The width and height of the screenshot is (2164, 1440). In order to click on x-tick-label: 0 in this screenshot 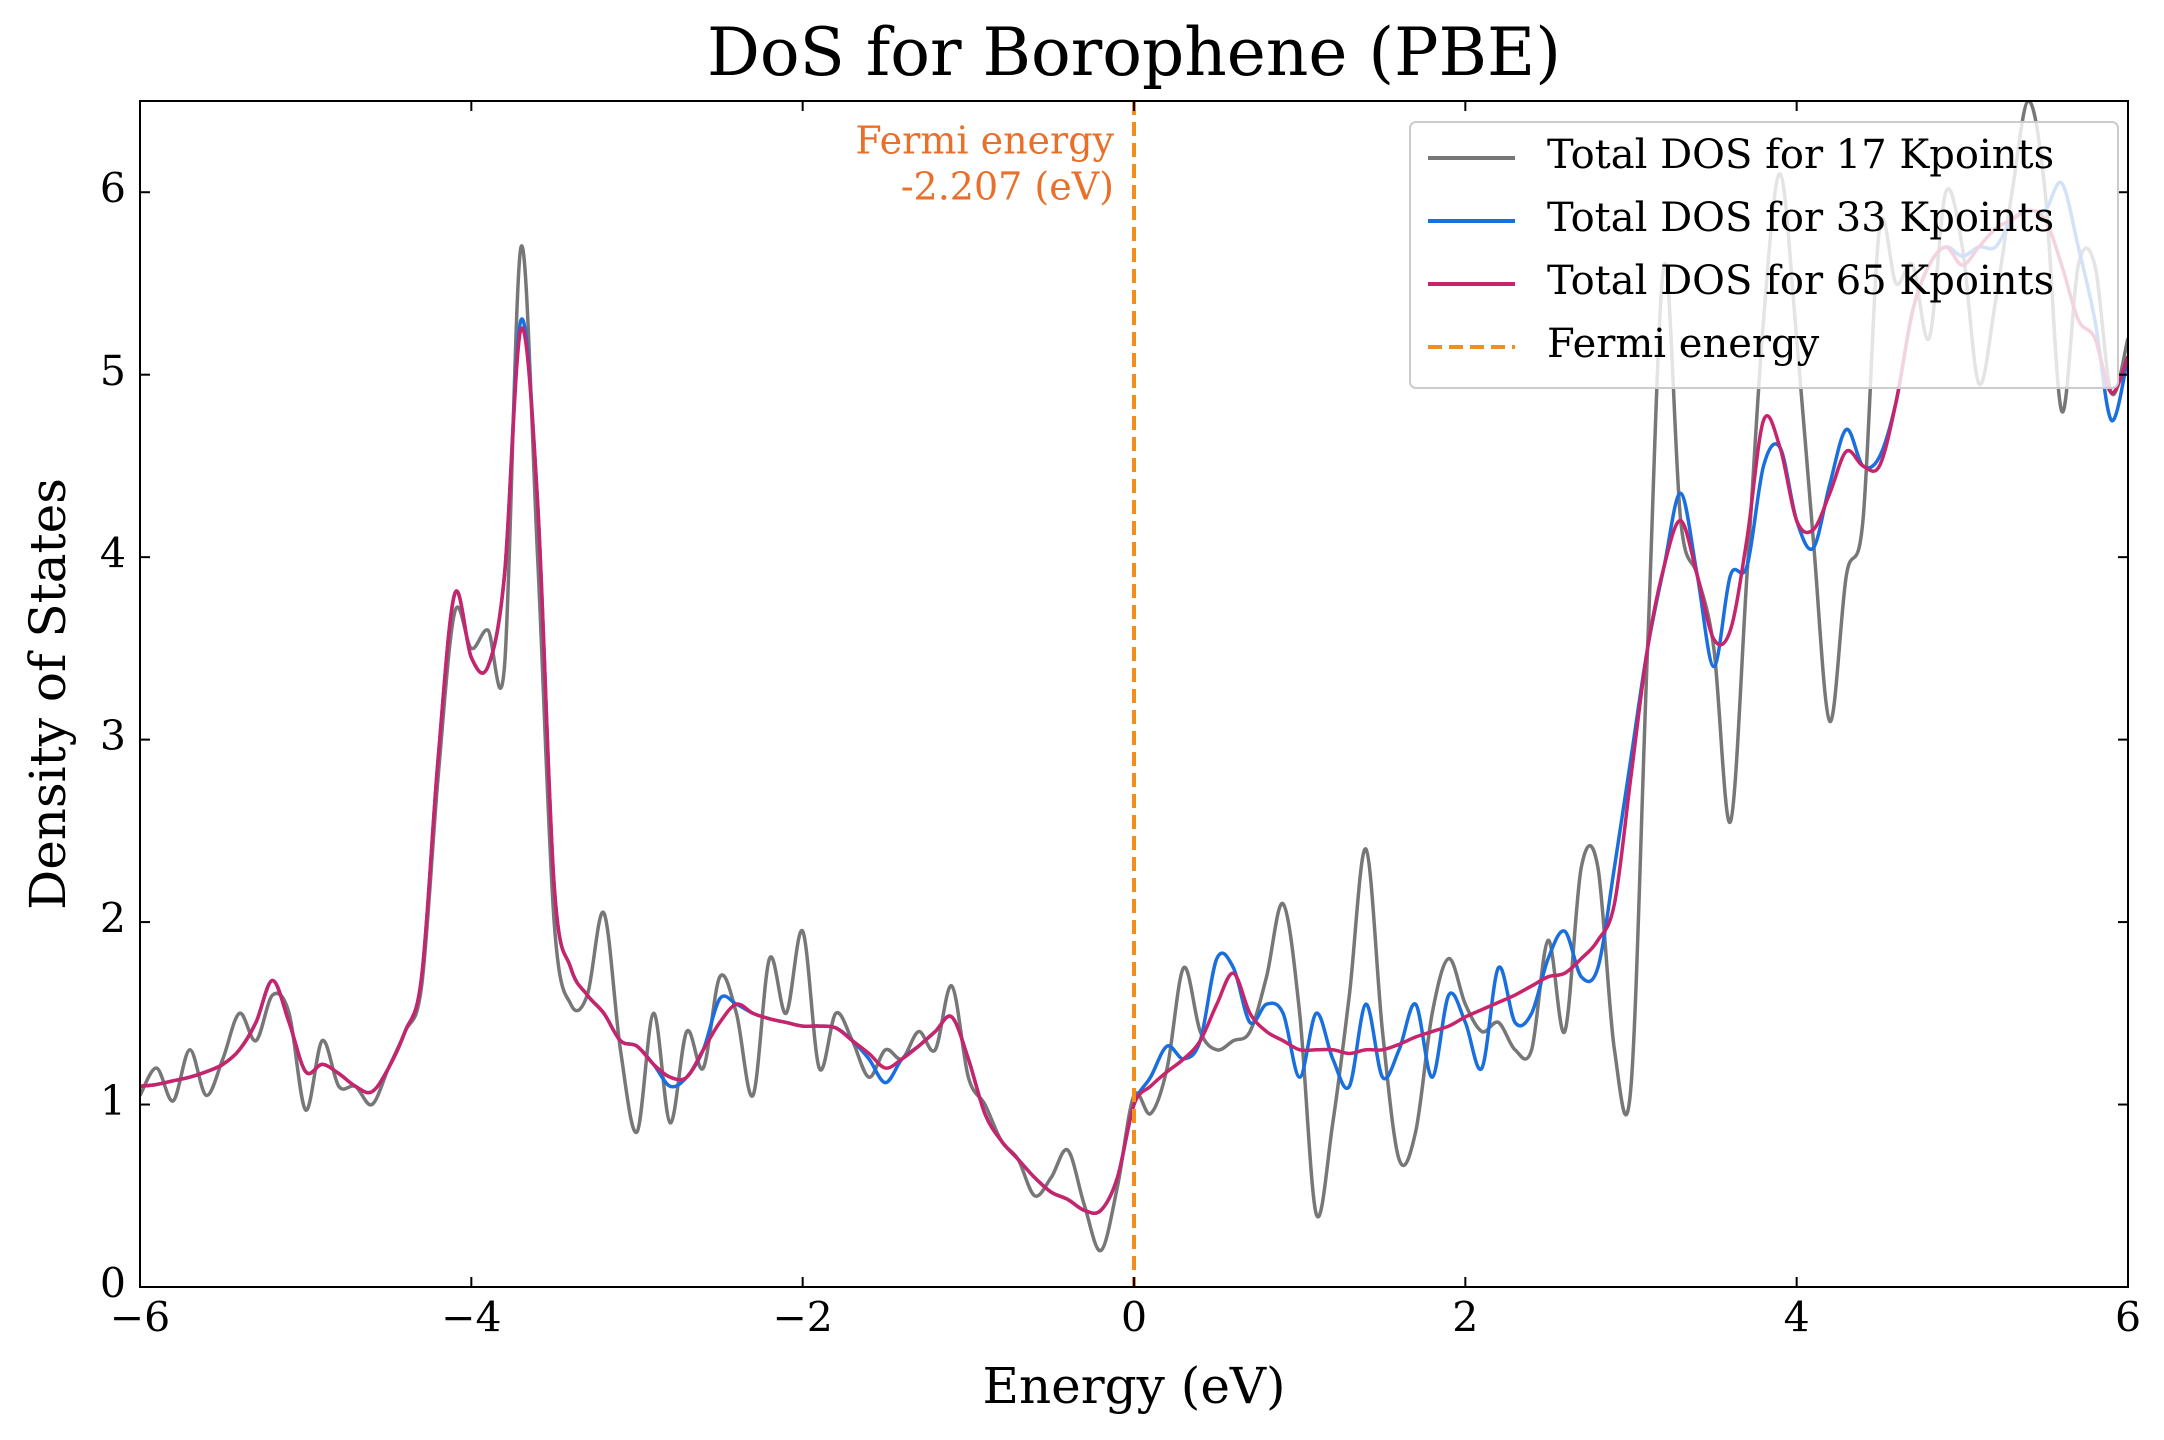, I will do `click(1134, 1318)`.